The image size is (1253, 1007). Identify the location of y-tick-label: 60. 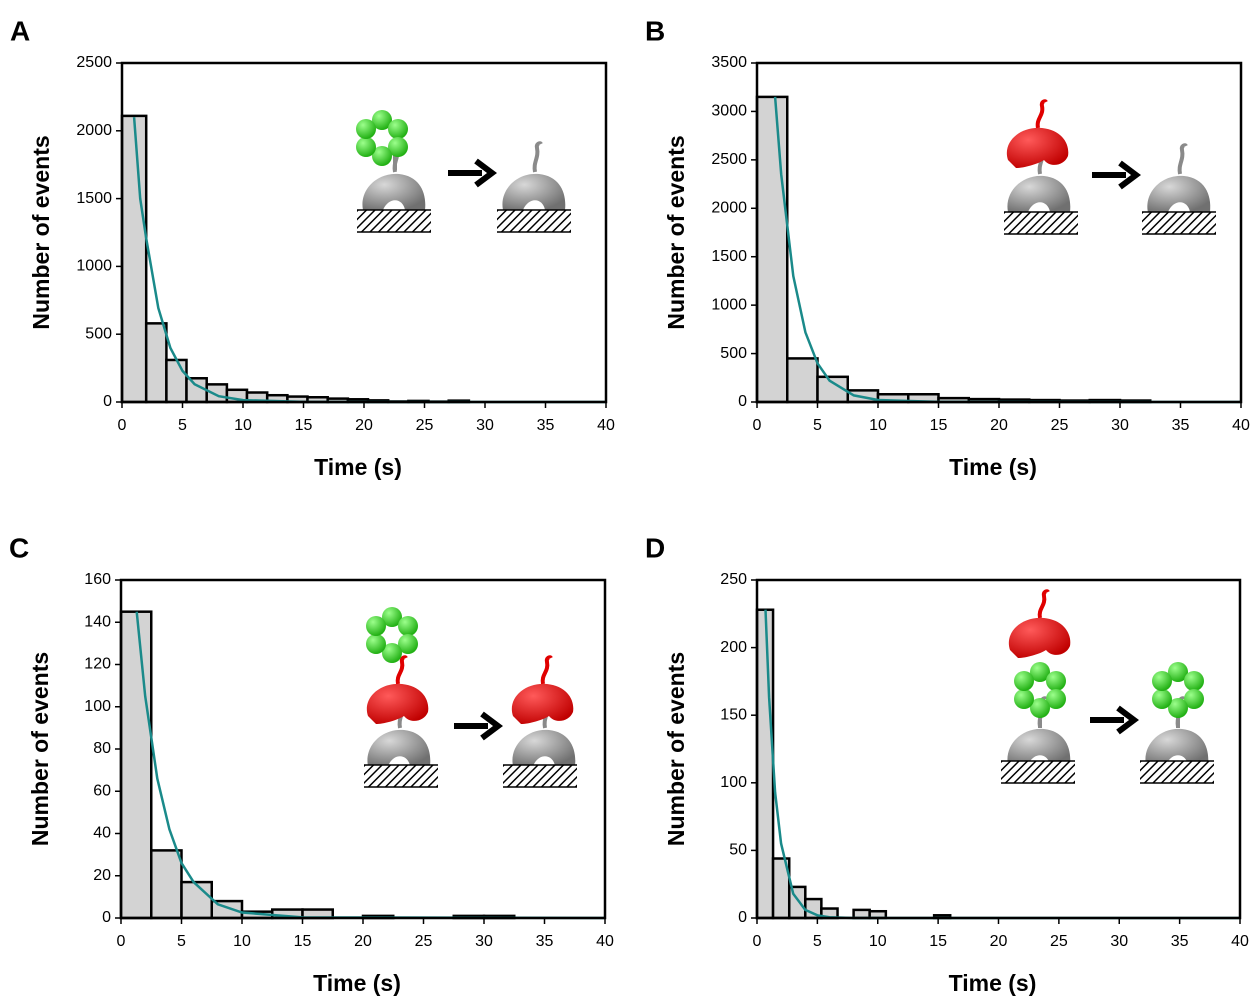
(102, 790).